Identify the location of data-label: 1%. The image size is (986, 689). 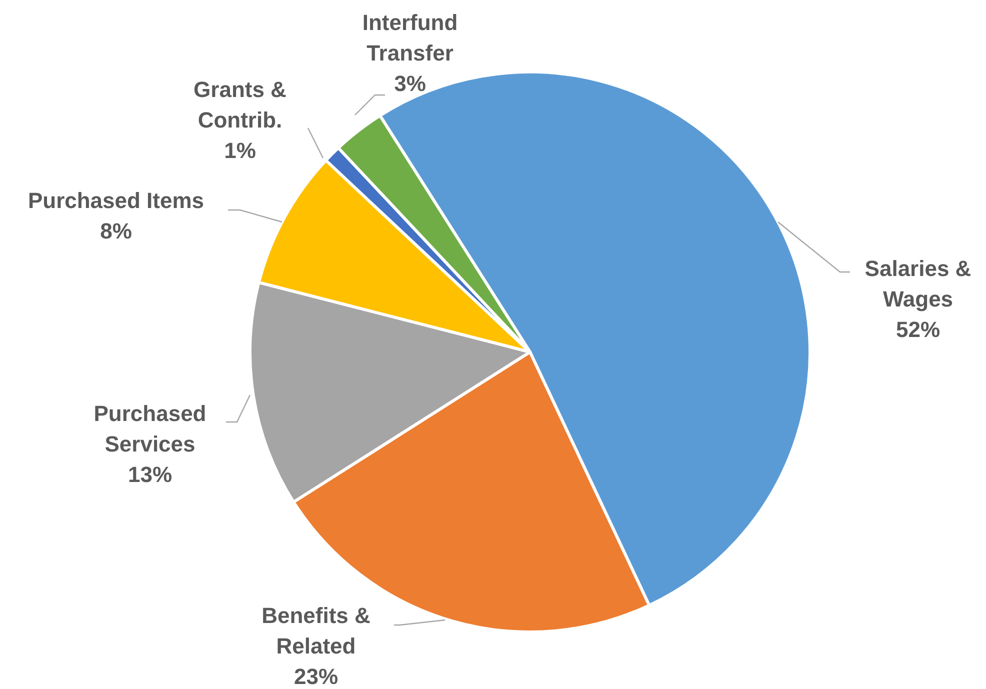
(240, 150).